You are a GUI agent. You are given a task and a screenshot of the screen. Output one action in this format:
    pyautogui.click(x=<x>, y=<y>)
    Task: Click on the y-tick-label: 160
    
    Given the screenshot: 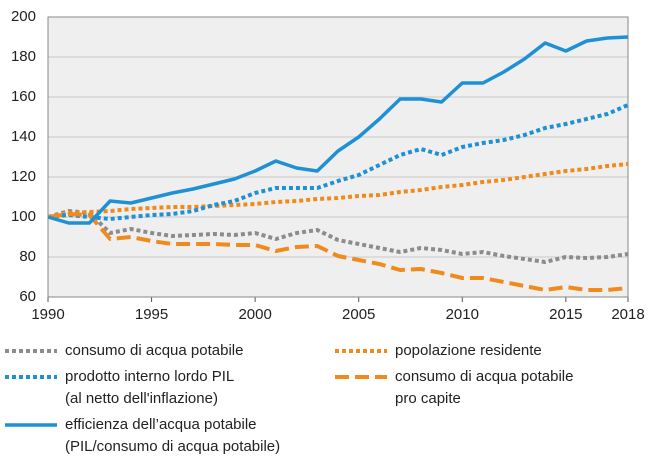 What is the action you would take?
    pyautogui.click(x=23, y=96)
    